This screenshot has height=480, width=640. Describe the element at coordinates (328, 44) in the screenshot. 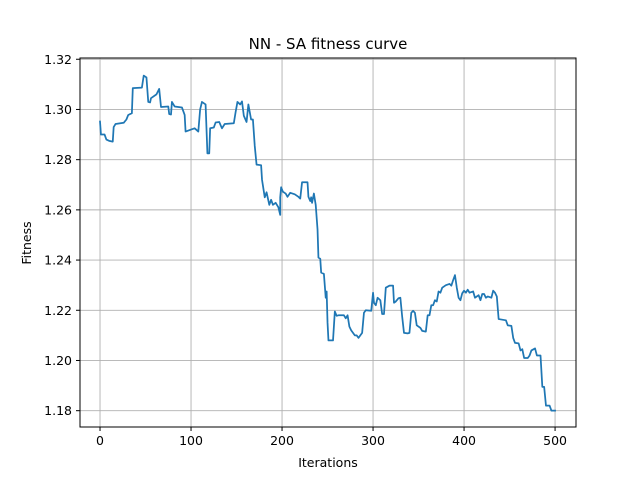

I see `chart-title: NN - SA fitness curve` at that location.